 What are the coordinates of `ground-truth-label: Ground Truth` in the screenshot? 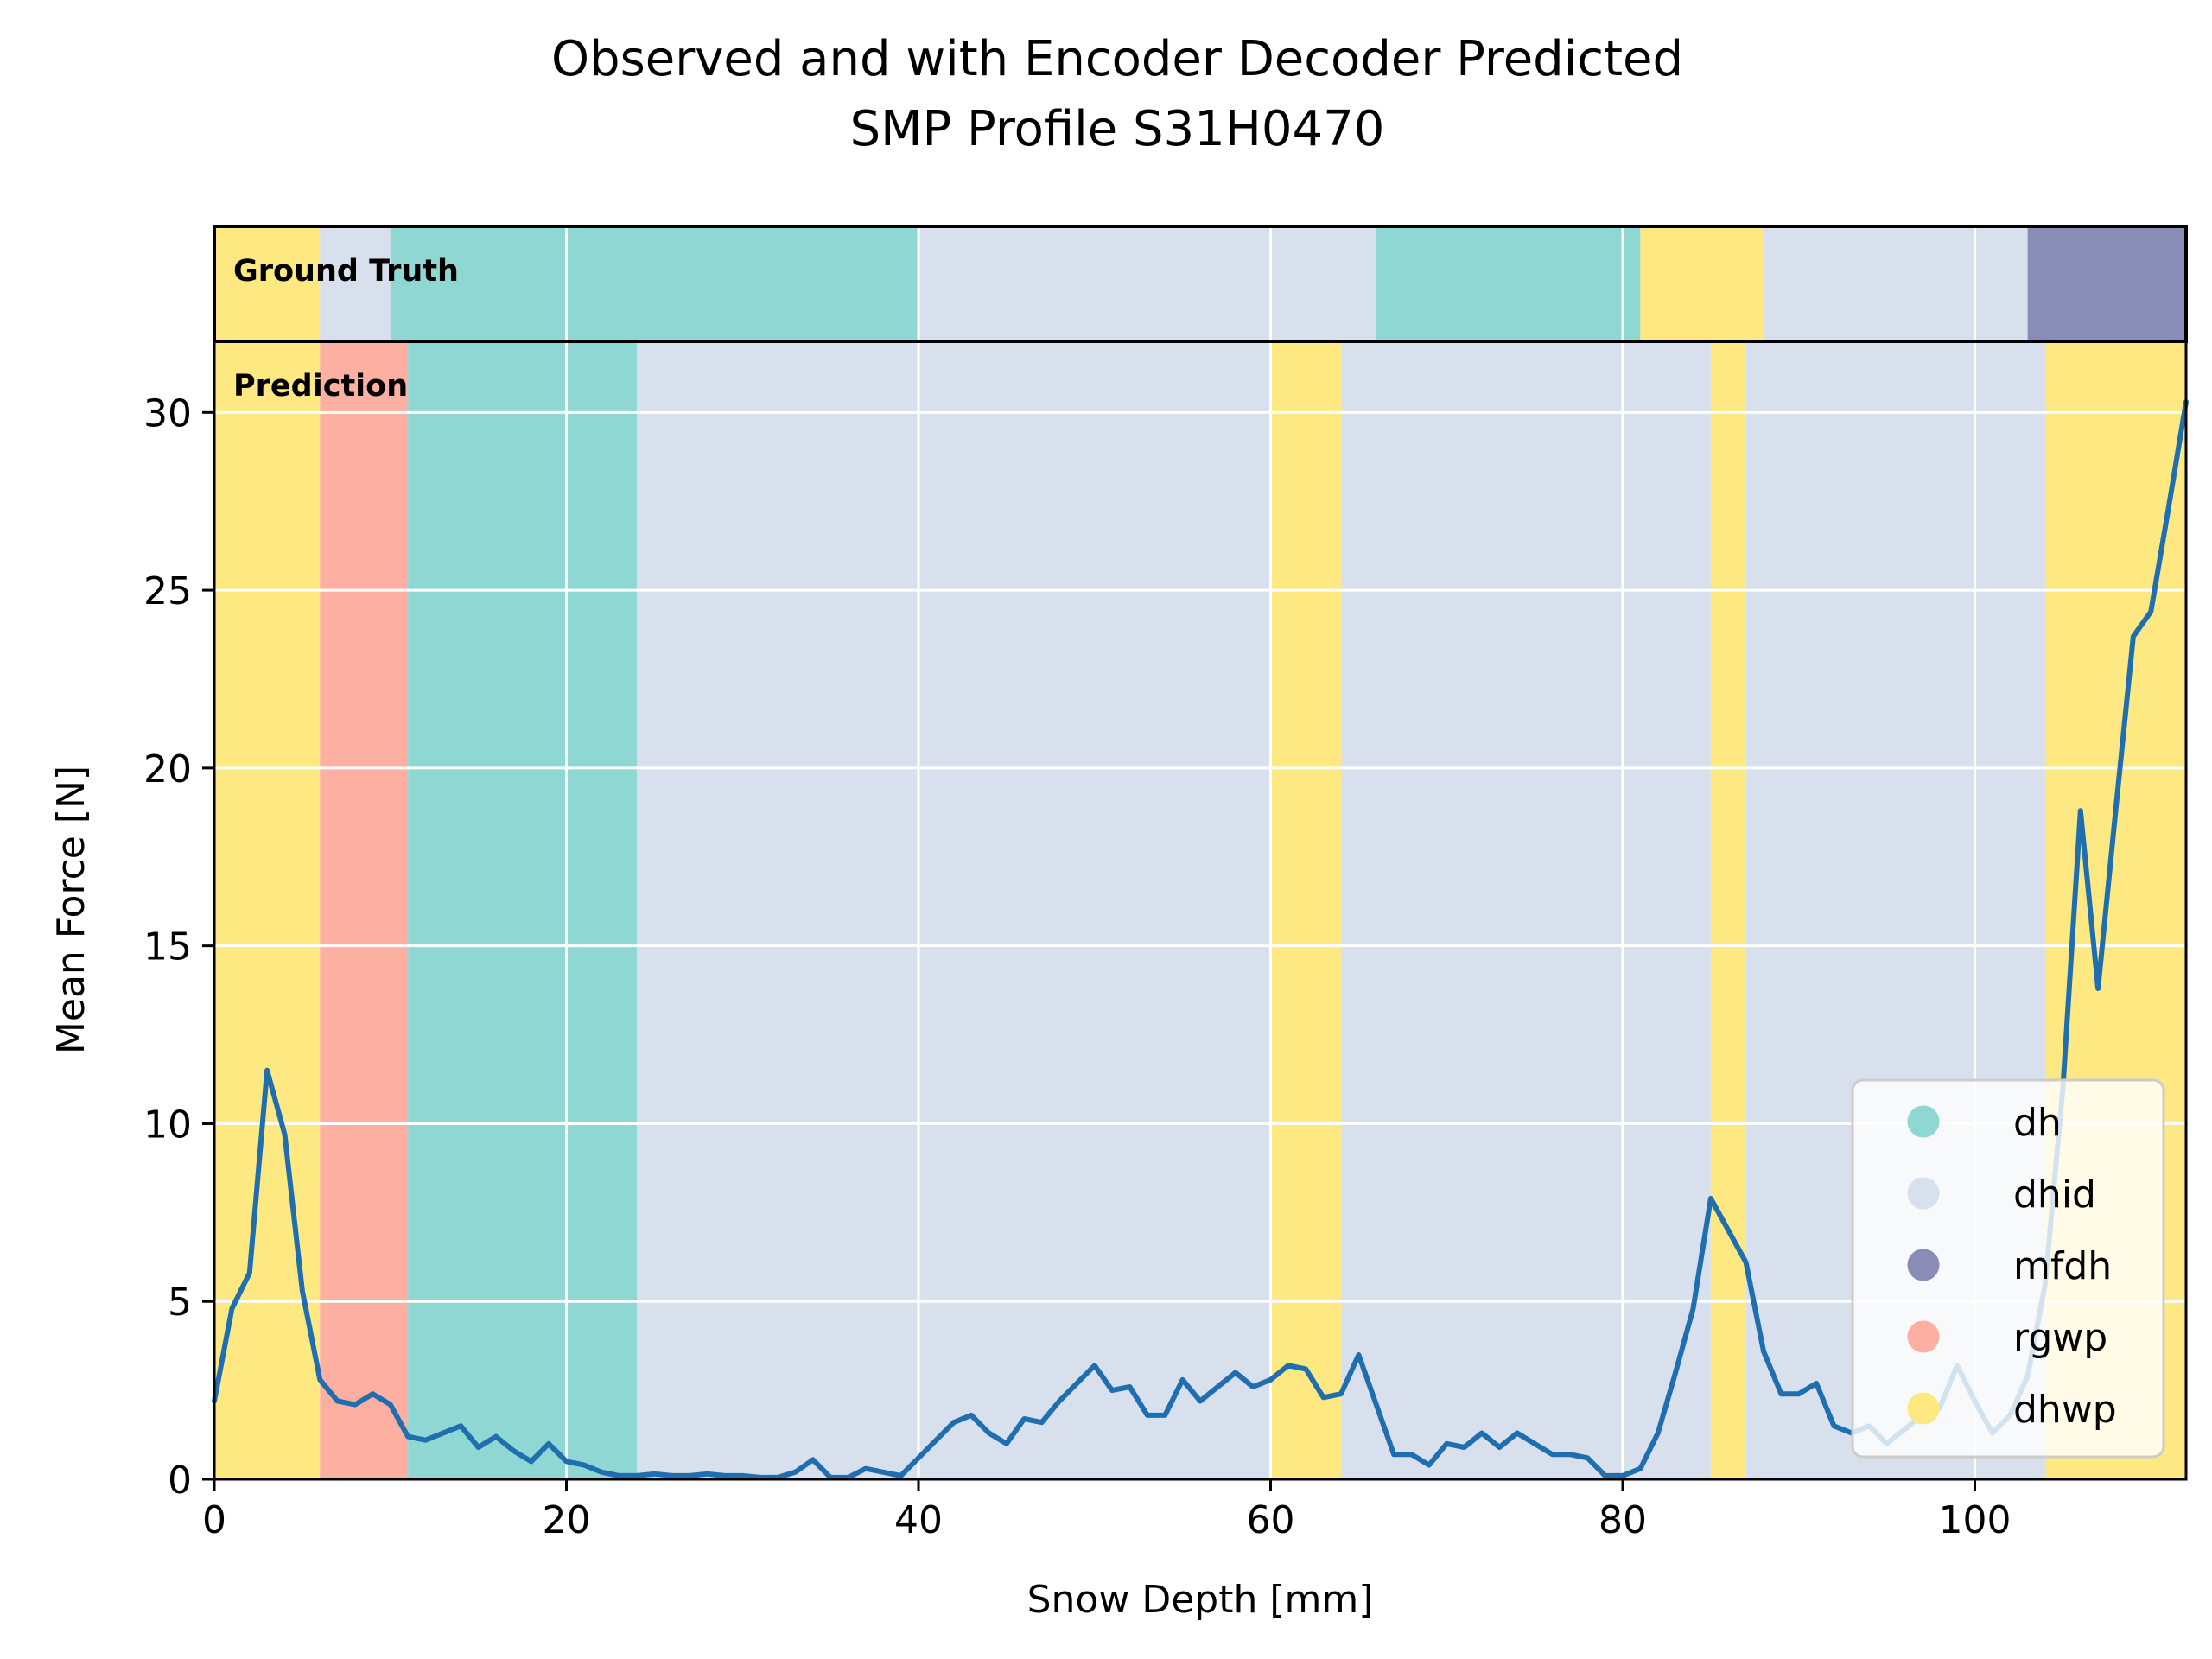 It's located at (346, 271).